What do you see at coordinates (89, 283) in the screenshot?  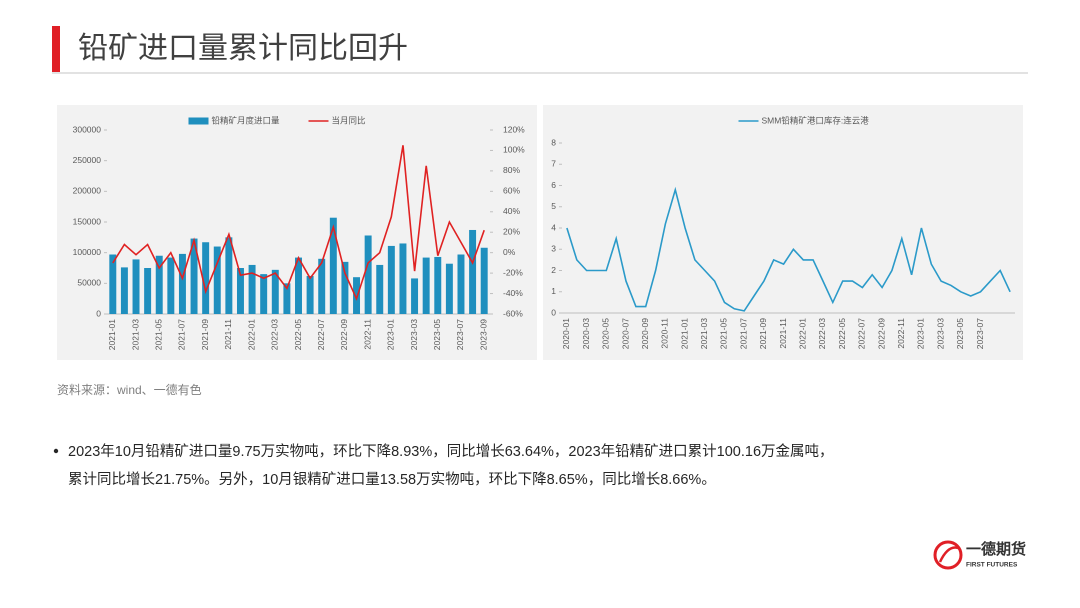 I see `y-tick-label: 50000` at bounding box center [89, 283].